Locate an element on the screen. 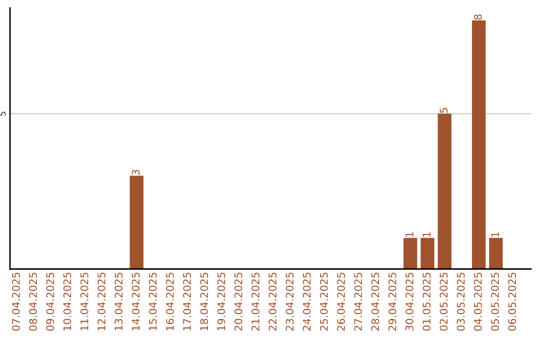  x-tick-label: 12.04.2025 is located at coordinates (102, 301).